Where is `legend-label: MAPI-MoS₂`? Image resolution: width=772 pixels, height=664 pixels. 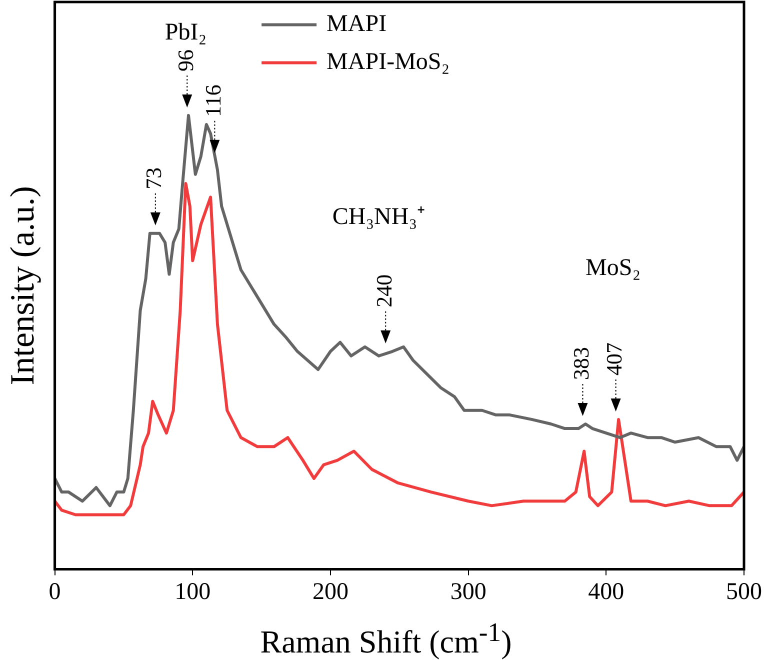 legend-label: MAPI-MoS₂ is located at coordinates (388, 61).